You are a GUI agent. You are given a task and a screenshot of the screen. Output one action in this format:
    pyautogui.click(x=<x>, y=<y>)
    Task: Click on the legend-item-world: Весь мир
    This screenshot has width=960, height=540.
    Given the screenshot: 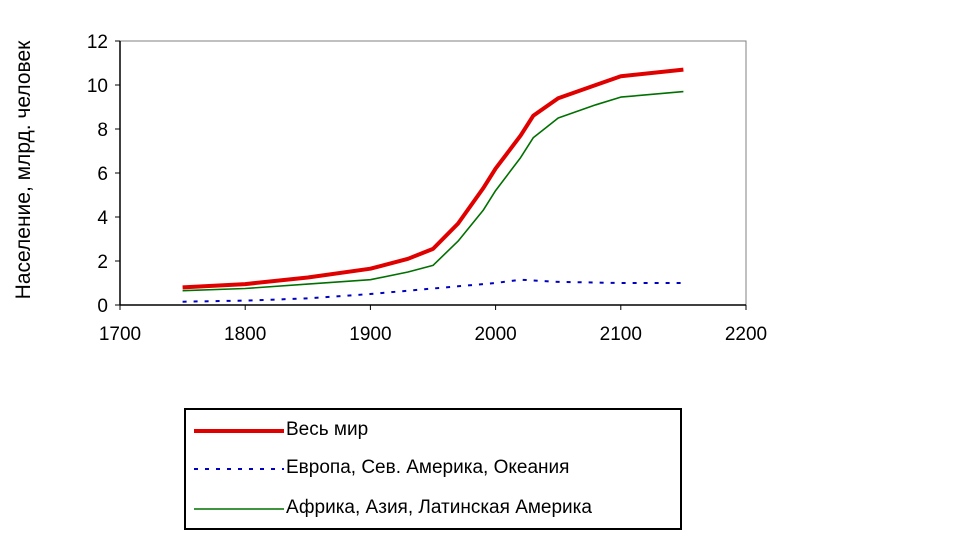 What is the action you would take?
    pyautogui.click(x=433, y=431)
    